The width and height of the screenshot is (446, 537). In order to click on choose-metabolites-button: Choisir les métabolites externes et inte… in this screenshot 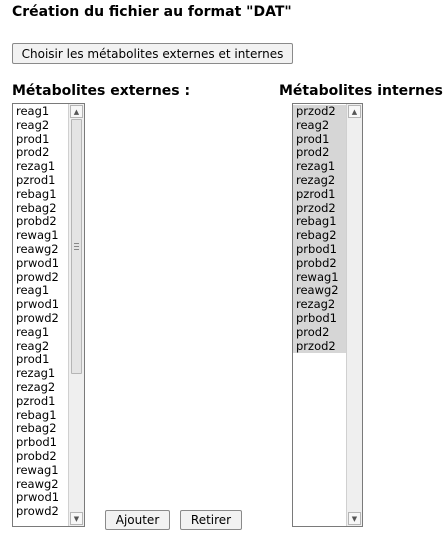, I will do `click(152, 53)`.